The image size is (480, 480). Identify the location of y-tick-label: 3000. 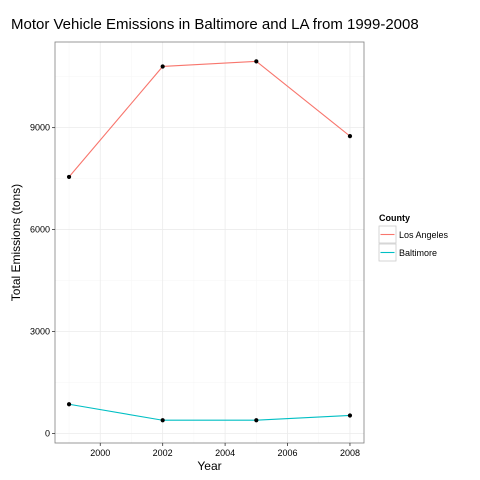
(40, 332).